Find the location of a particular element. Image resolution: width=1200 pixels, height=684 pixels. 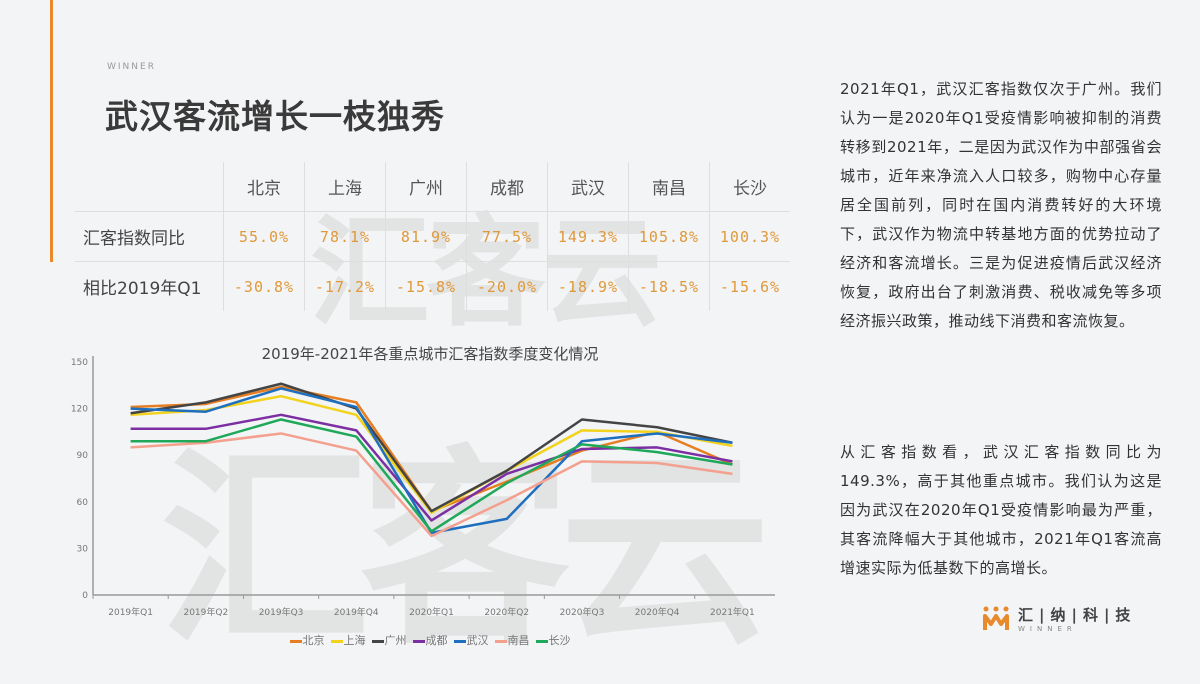

x-tick-label: 2019年Q1 is located at coordinates (130, 612).